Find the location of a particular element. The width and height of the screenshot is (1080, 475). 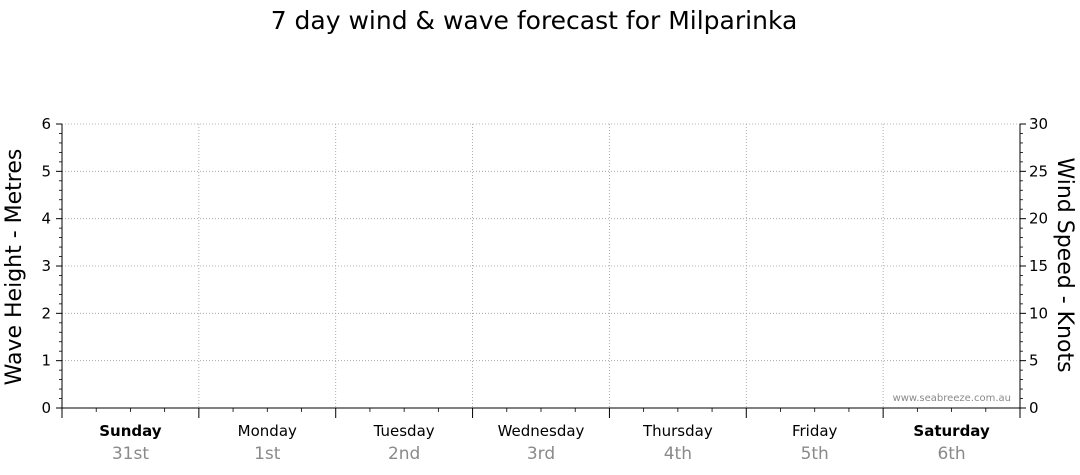

right-tick-label: 30 is located at coordinates (1038, 124).